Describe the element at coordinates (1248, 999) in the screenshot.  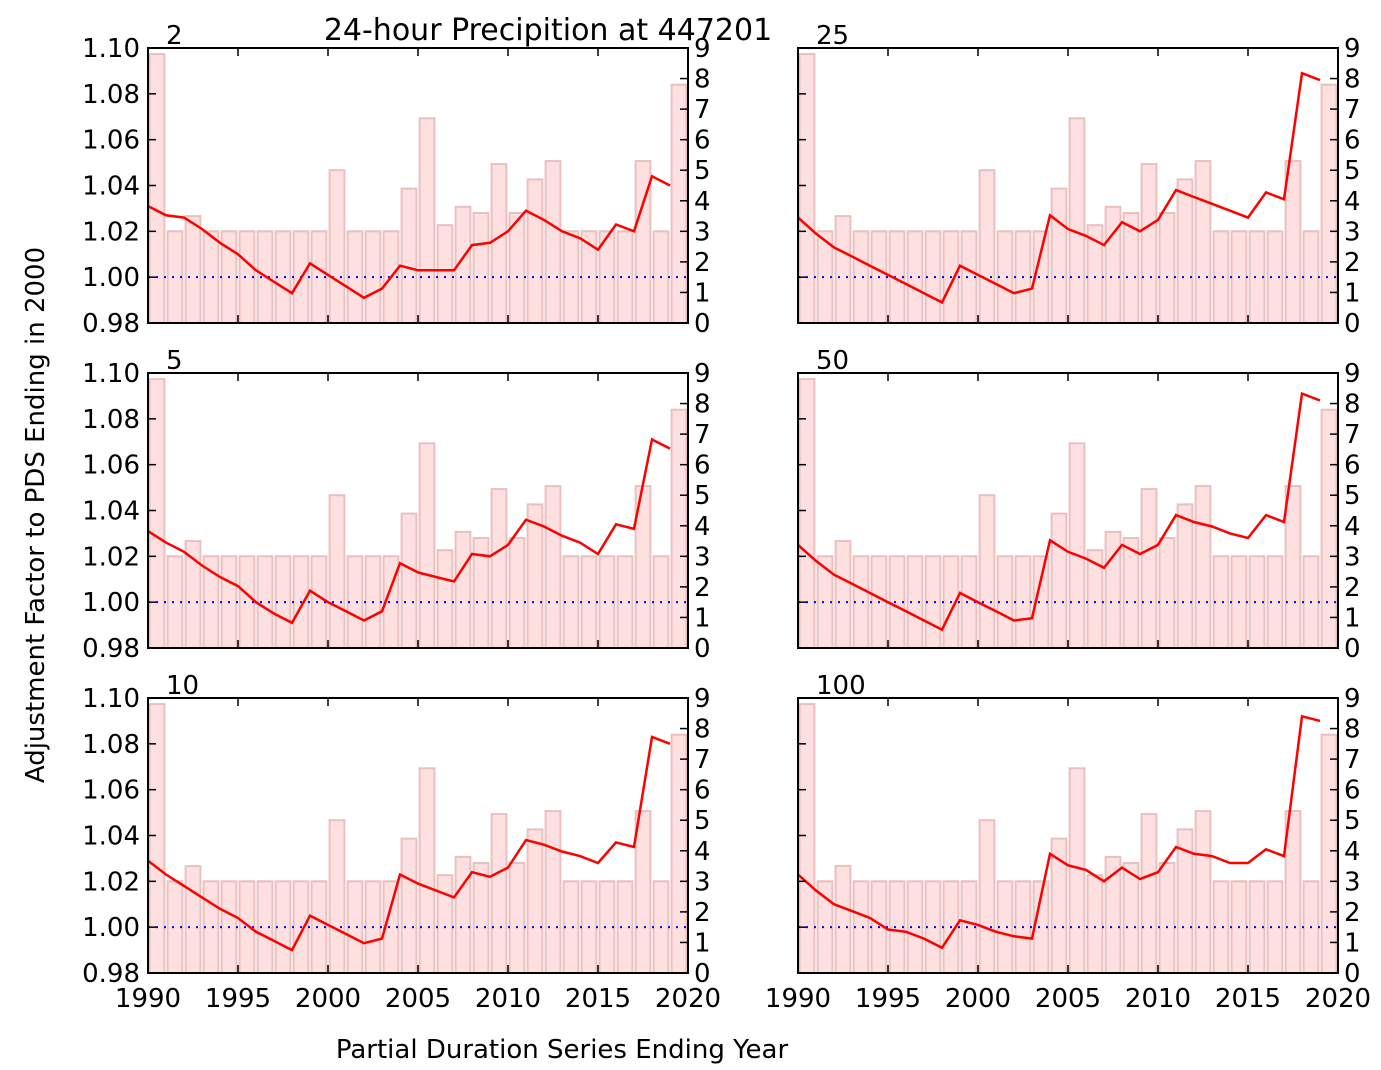
I see `x-tick-label: 2015` at that location.